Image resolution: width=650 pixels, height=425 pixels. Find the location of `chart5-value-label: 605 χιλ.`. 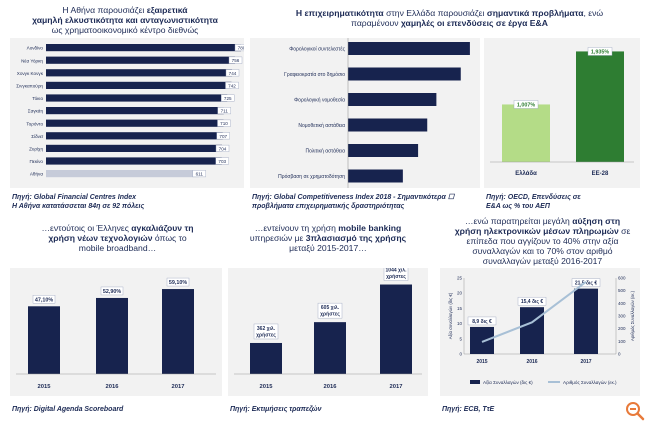

chart5-value-label: 605 χιλ. is located at coordinates (330, 308).